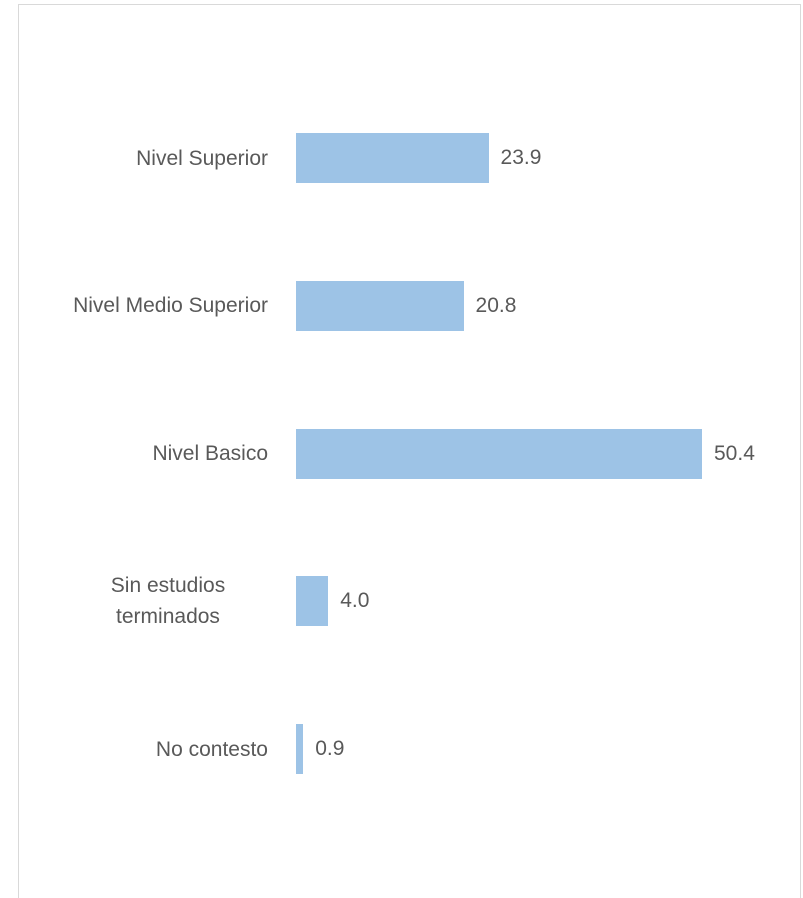 The image size is (803, 898). I want to click on category-label: Sin estudios terminados, so click(163, 601).